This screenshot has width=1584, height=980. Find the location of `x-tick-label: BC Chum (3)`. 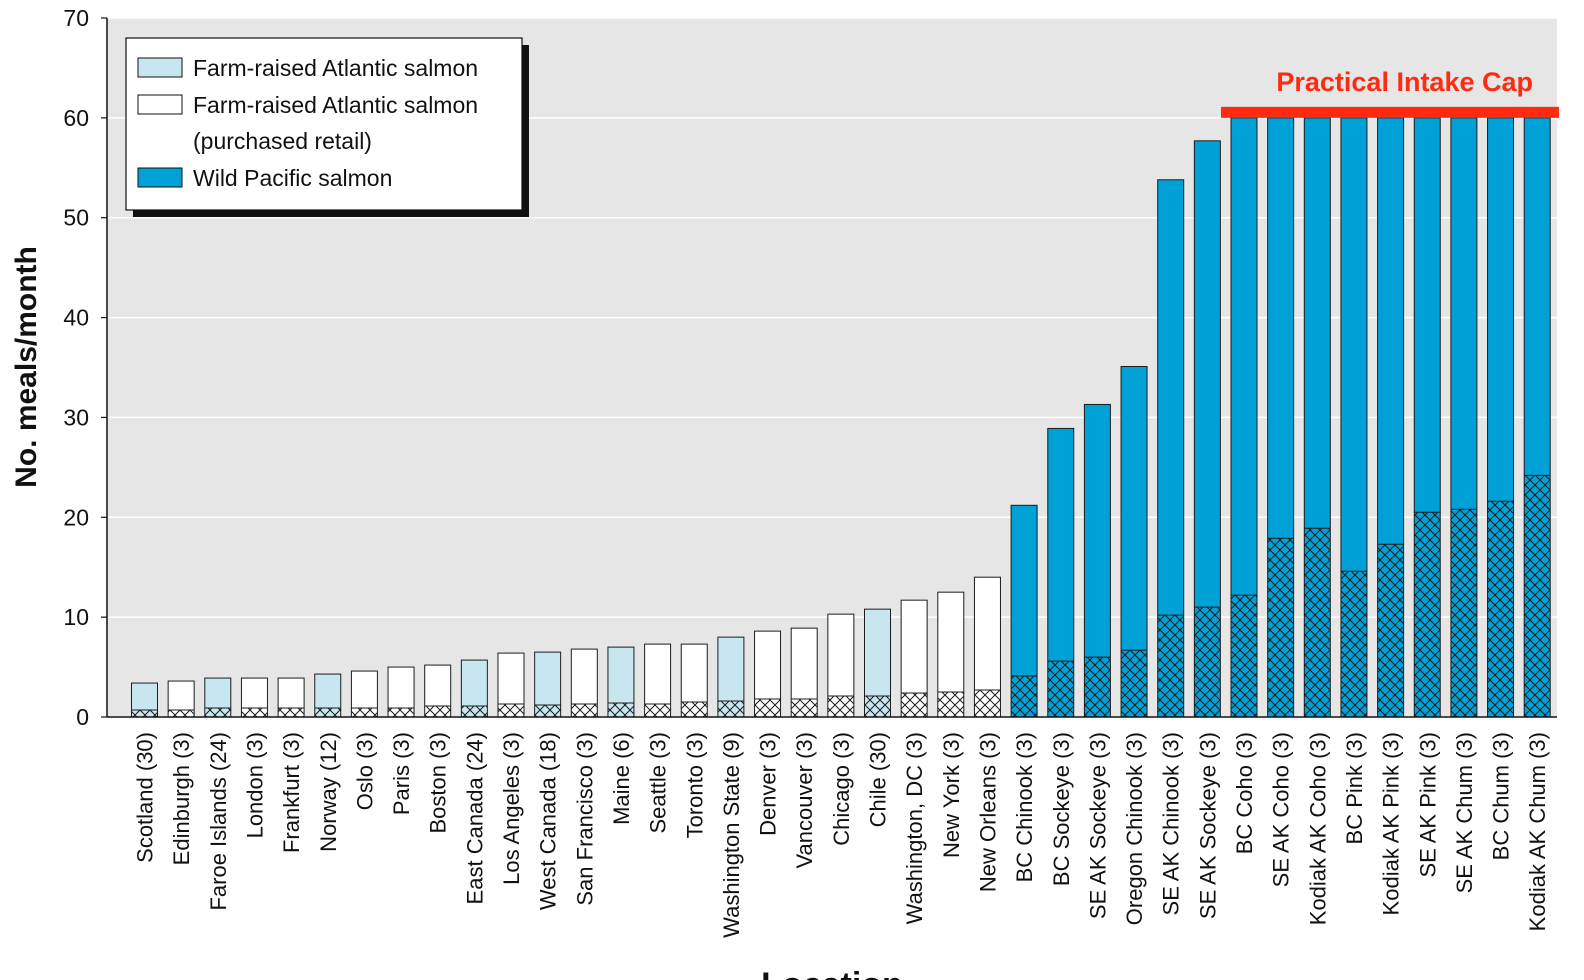

x-tick-label: BC Chum (3) is located at coordinates (1501, 796).